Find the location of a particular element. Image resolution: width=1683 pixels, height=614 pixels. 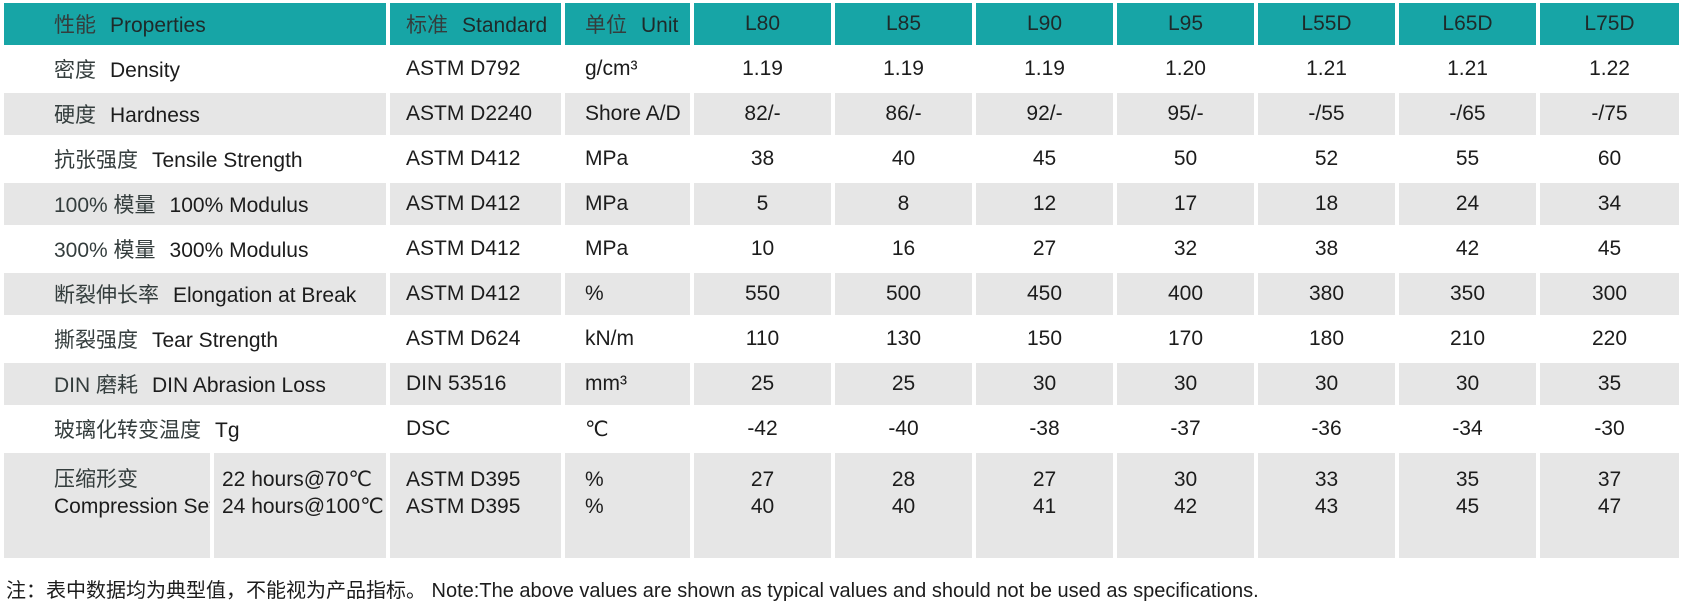

condition-line: 22 hours@70℃ is located at coordinates (297, 479).